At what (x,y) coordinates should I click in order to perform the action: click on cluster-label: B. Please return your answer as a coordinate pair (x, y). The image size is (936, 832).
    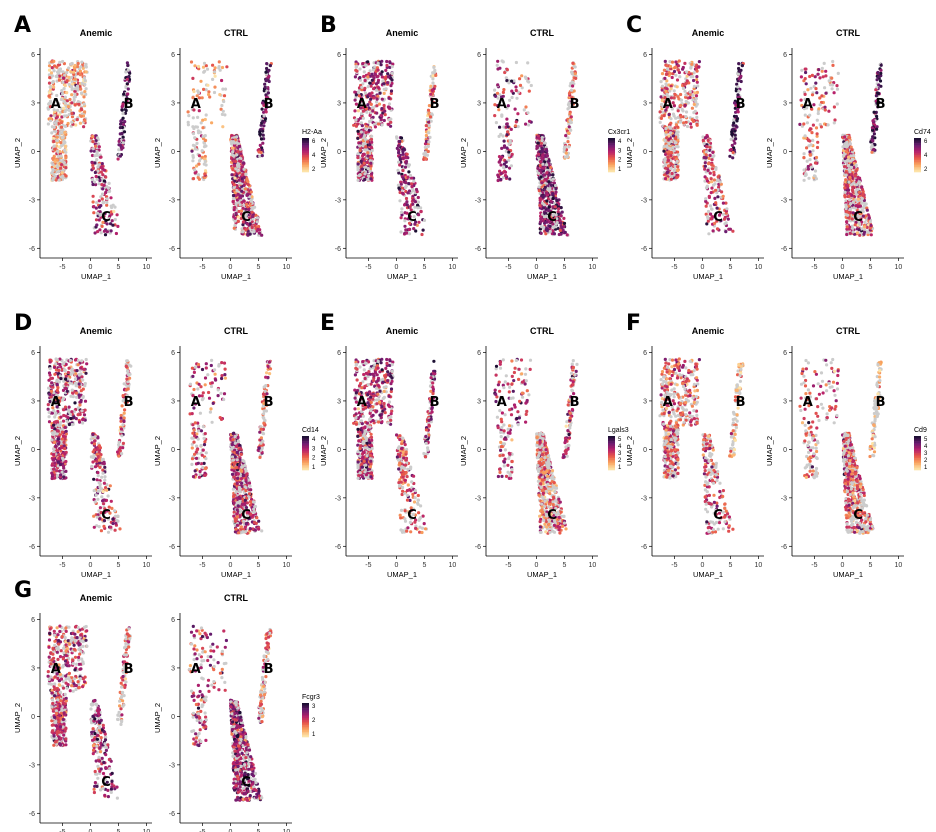
    Looking at the image, I should click on (881, 104).